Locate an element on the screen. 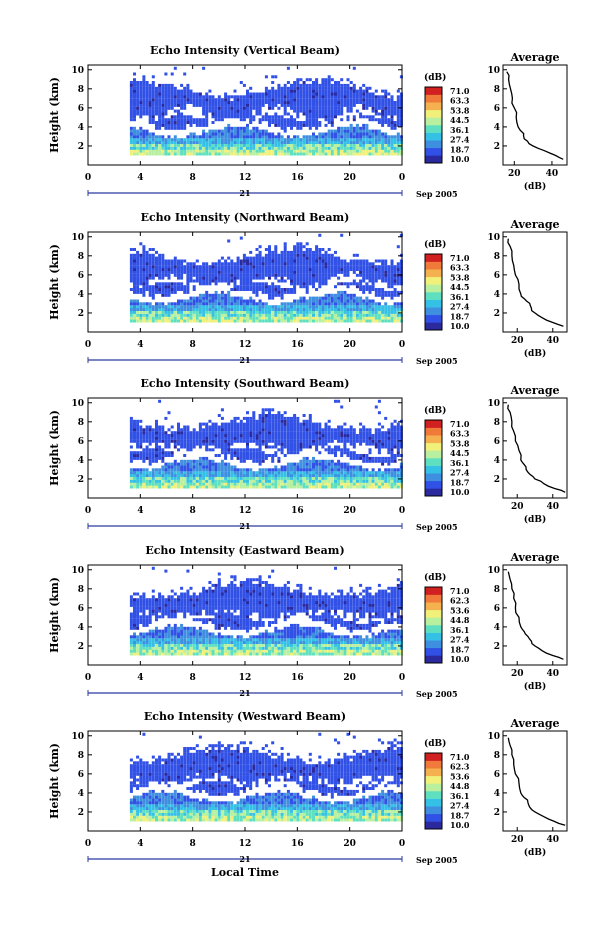 This screenshot has width=616, height=929. colorbar-tick-label: 53.8 is located at coordinates (460, 277).